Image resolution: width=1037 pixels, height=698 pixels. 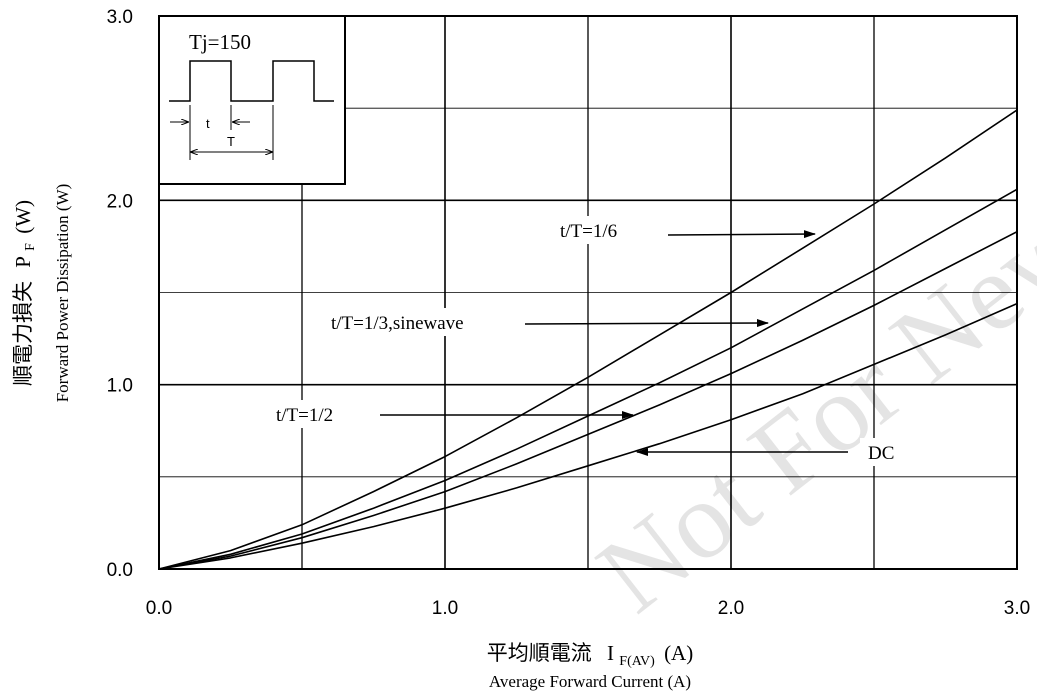 What do you see at coordinates (539, 653) in the screenshot?
I see `x-axis-jp-label: 平均順電流` at bounding box center [539, 653].